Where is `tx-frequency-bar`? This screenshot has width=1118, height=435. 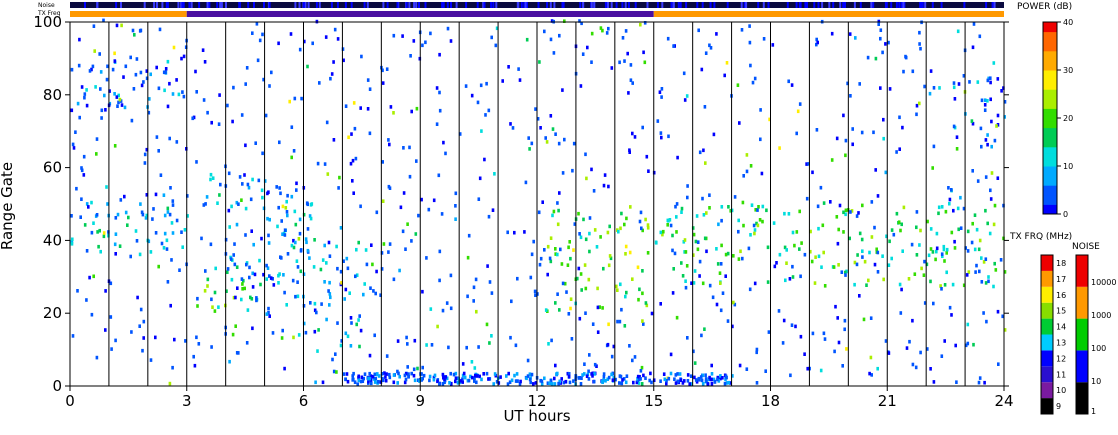
tx-frequency-bar is located at coordinates (537, 14).